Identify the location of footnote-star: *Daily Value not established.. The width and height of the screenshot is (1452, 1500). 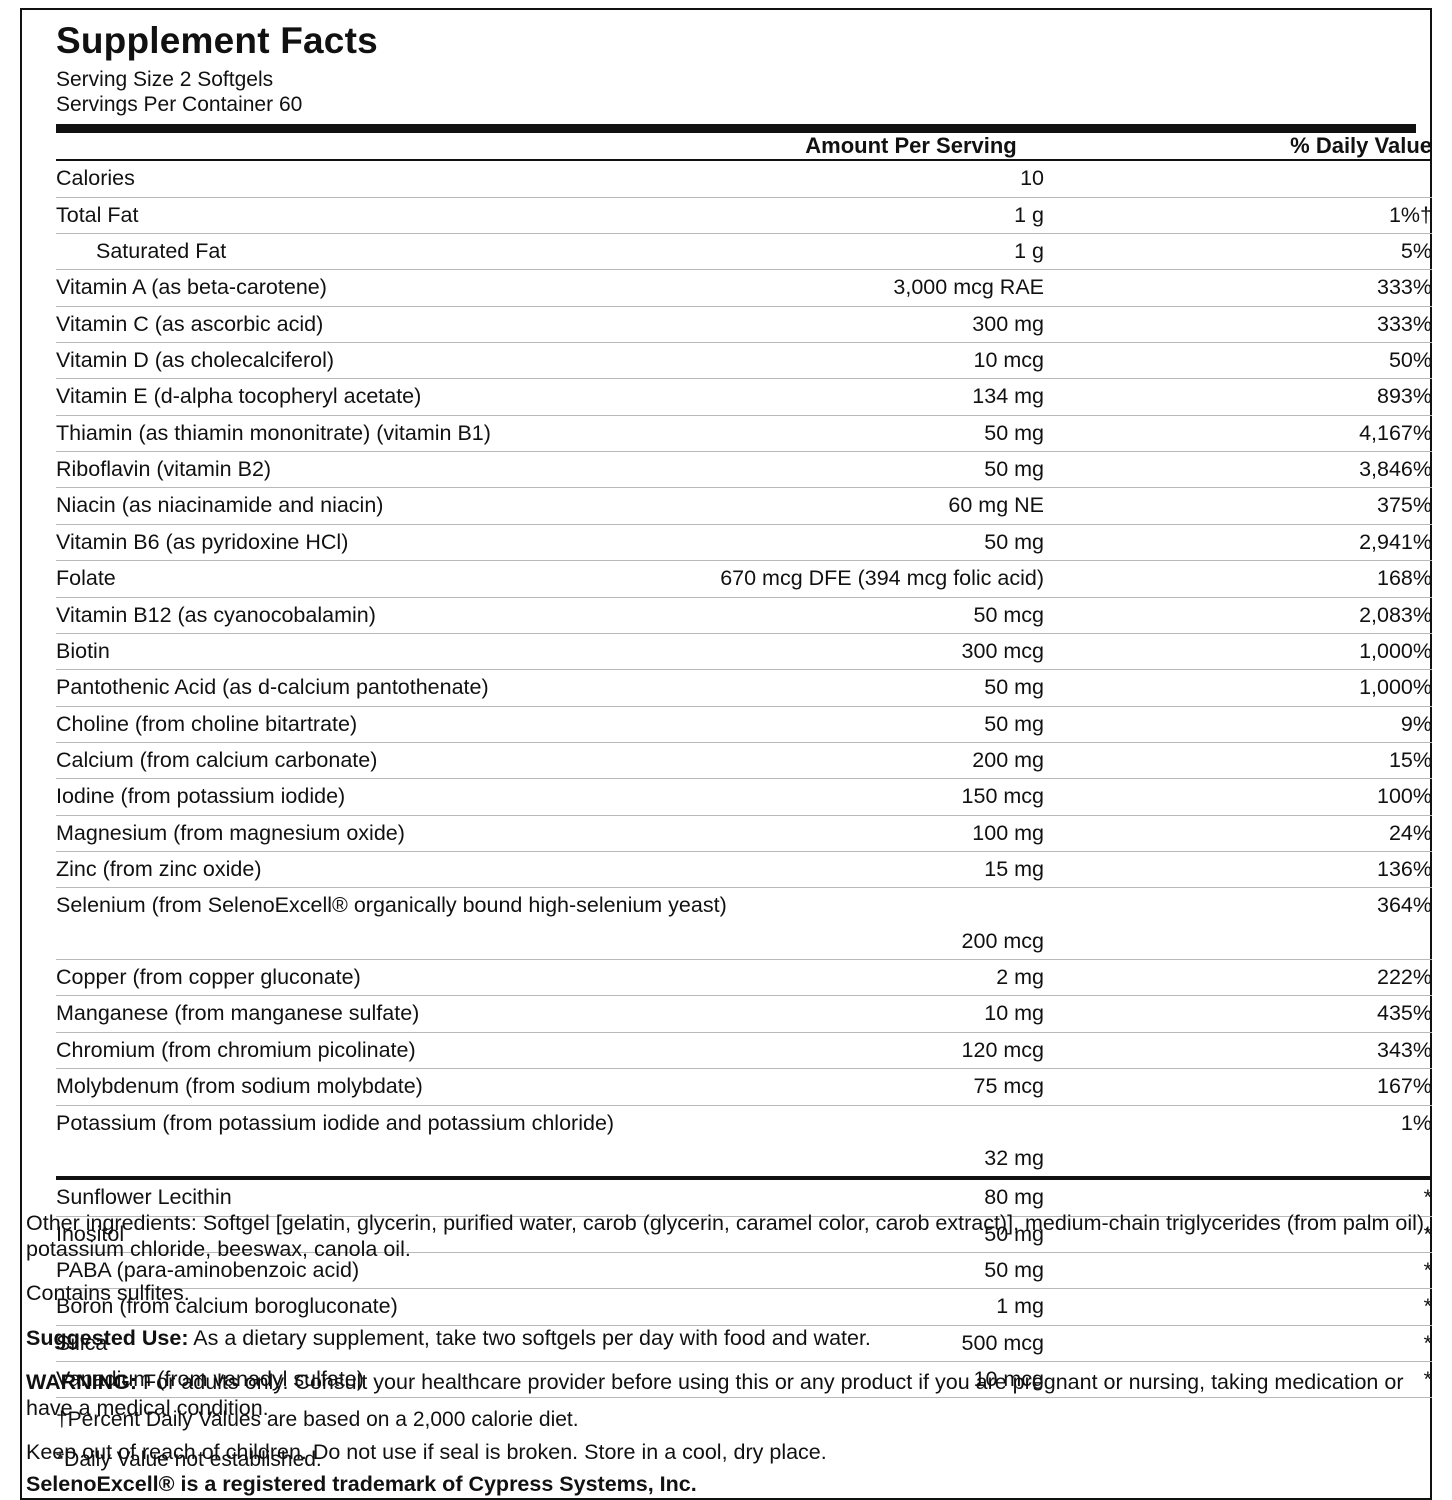
(189, 1460).